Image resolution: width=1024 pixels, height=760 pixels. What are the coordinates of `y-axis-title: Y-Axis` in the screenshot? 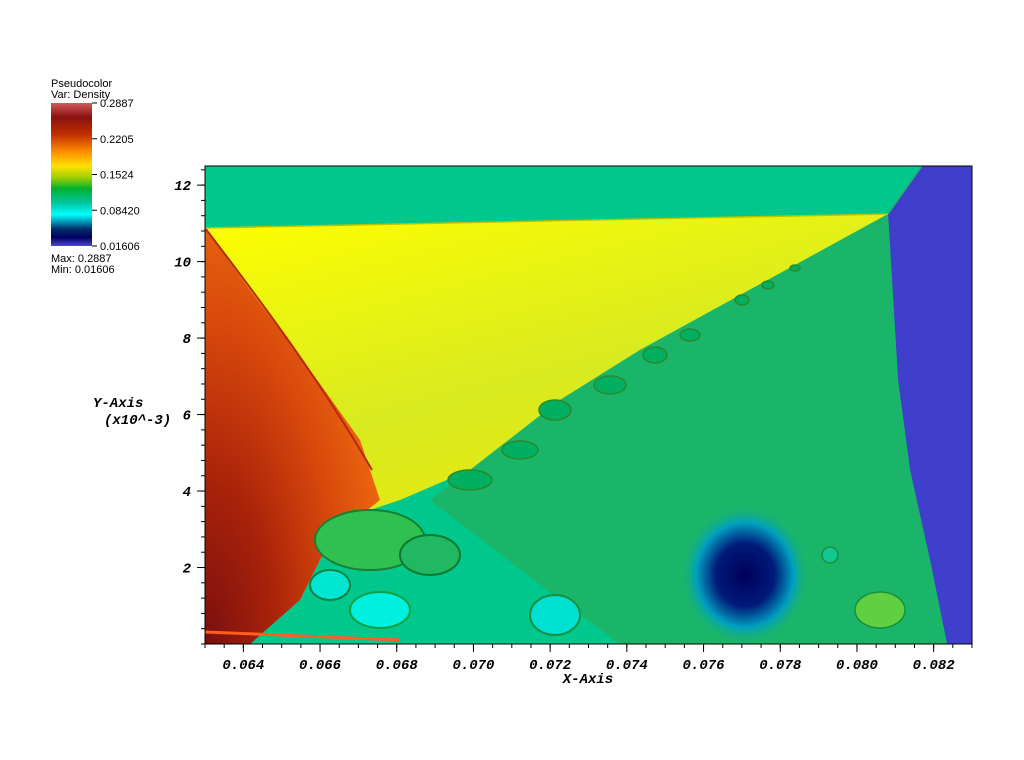 It's located at (118, 404).